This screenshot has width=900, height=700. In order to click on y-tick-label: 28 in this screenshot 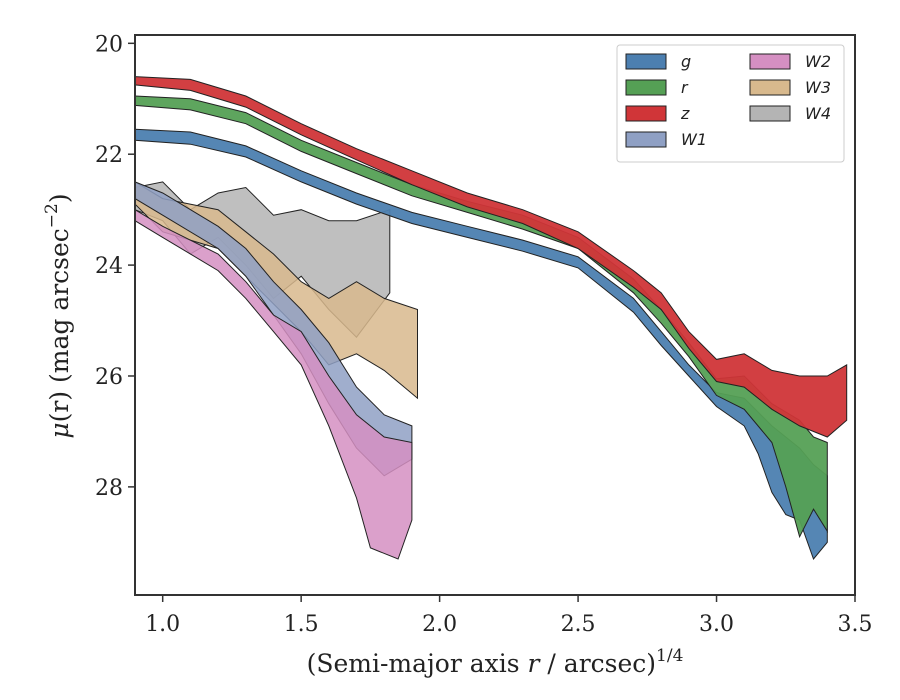, I will do `click(109, 488)`.